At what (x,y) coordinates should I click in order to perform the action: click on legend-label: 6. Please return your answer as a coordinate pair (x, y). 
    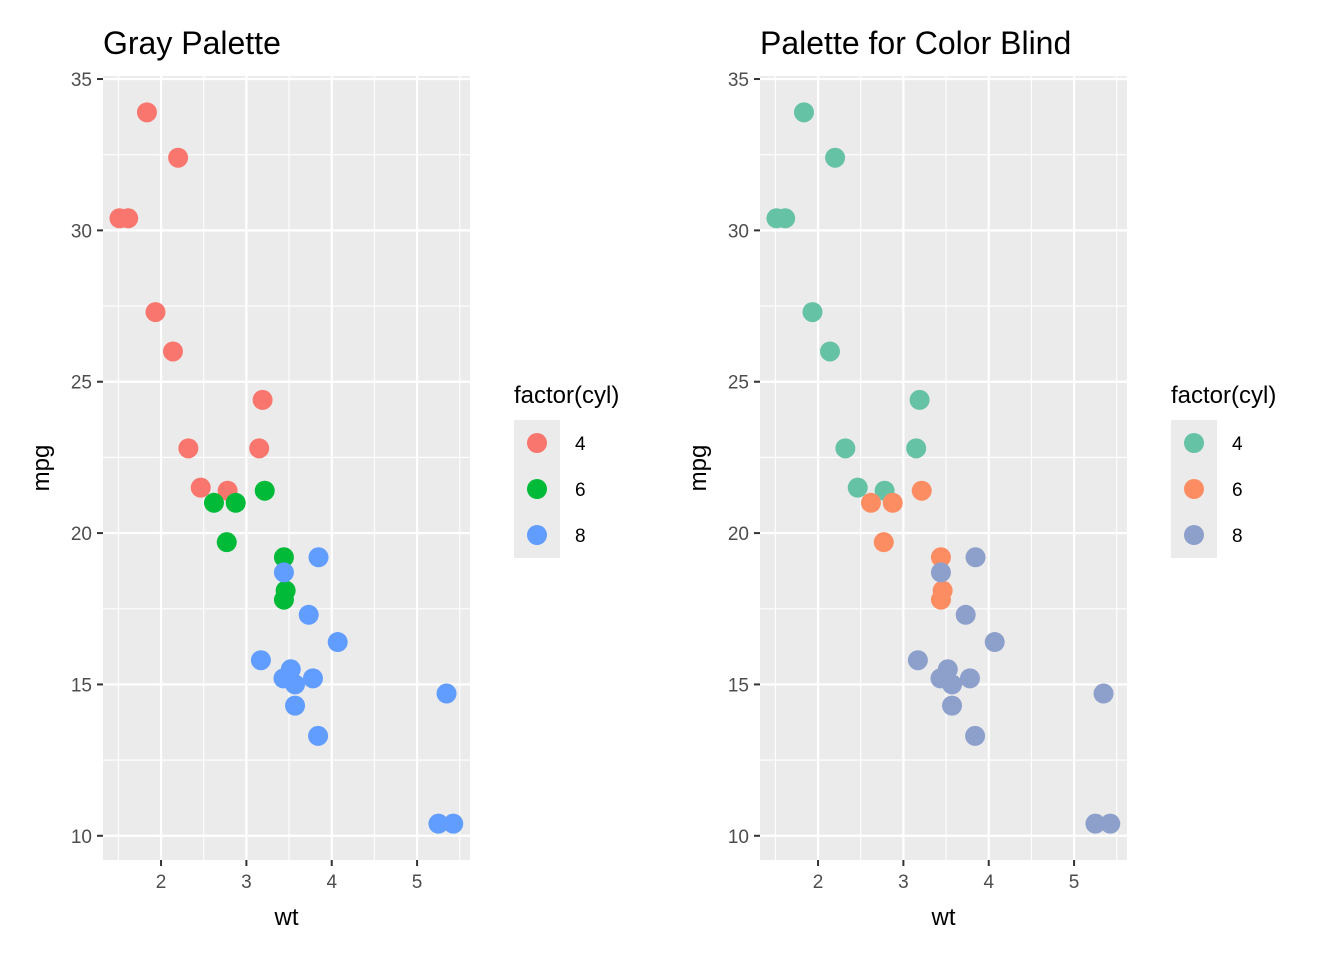
    Looking at the image, I should click on (580, 490).